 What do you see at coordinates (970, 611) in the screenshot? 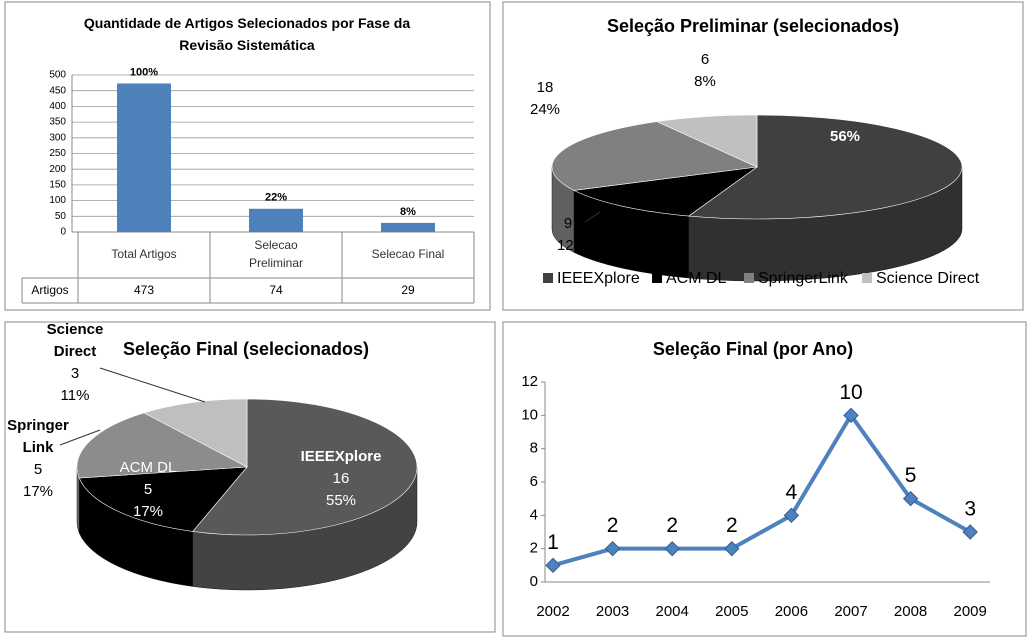
I see `x-tick-label: 2009` at bounding box center [970, 611].